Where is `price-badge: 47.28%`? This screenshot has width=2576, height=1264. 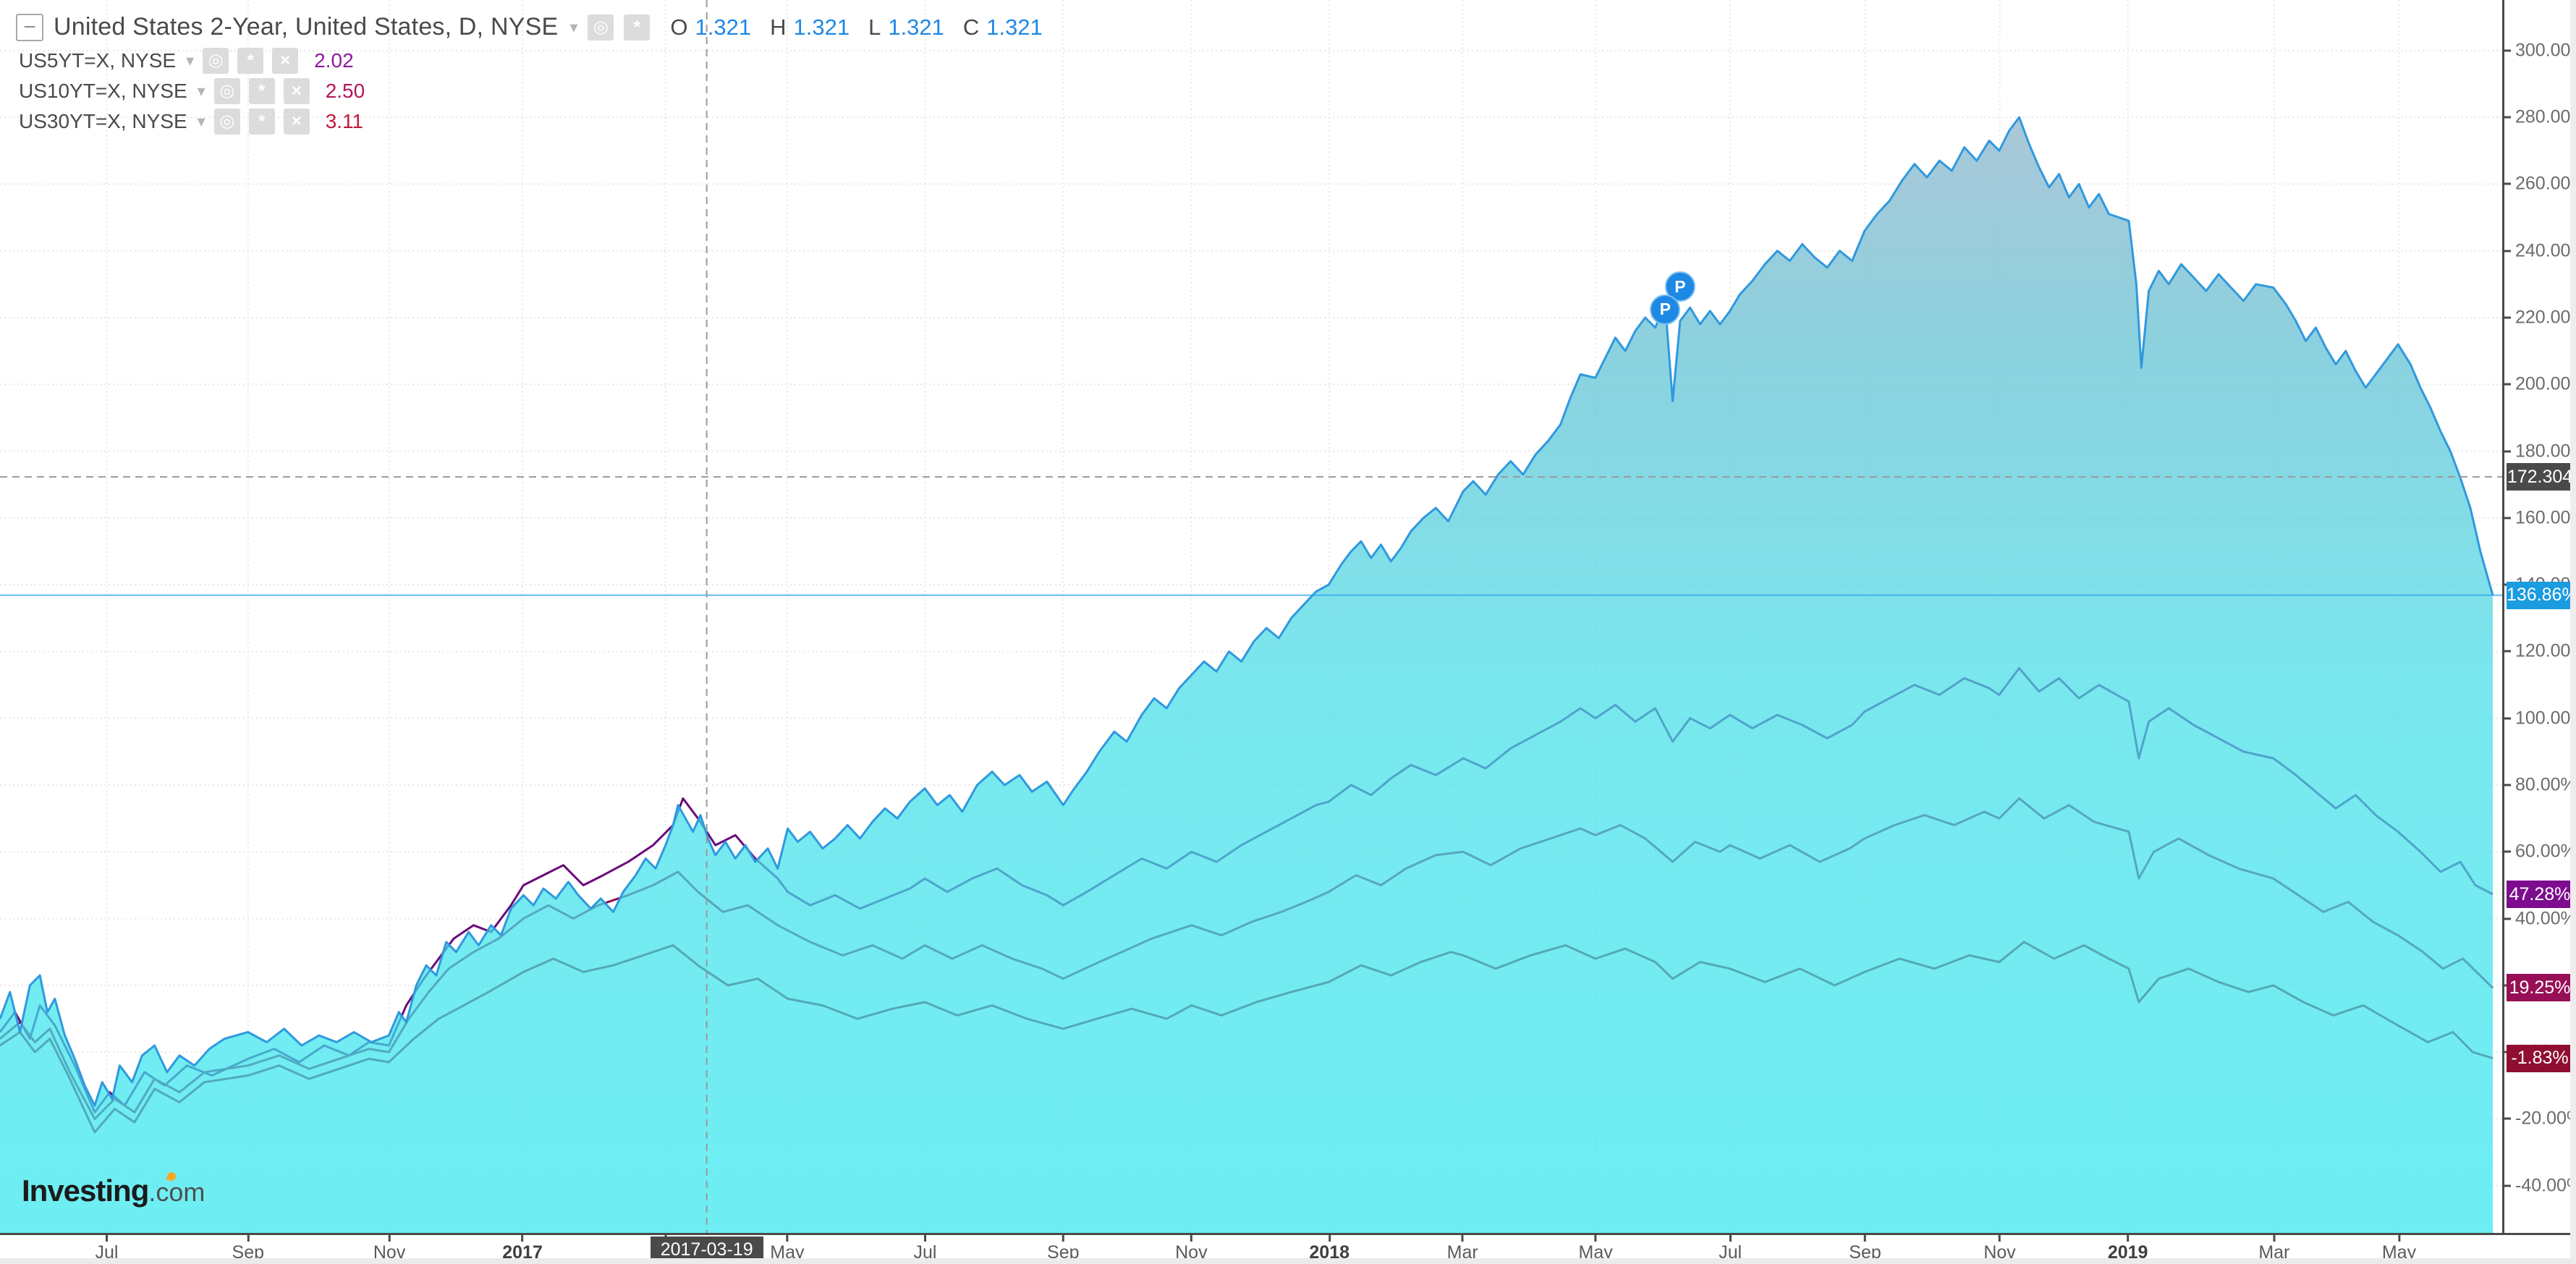
price-badge: 47.28% is located at coordinates (2540, 895).